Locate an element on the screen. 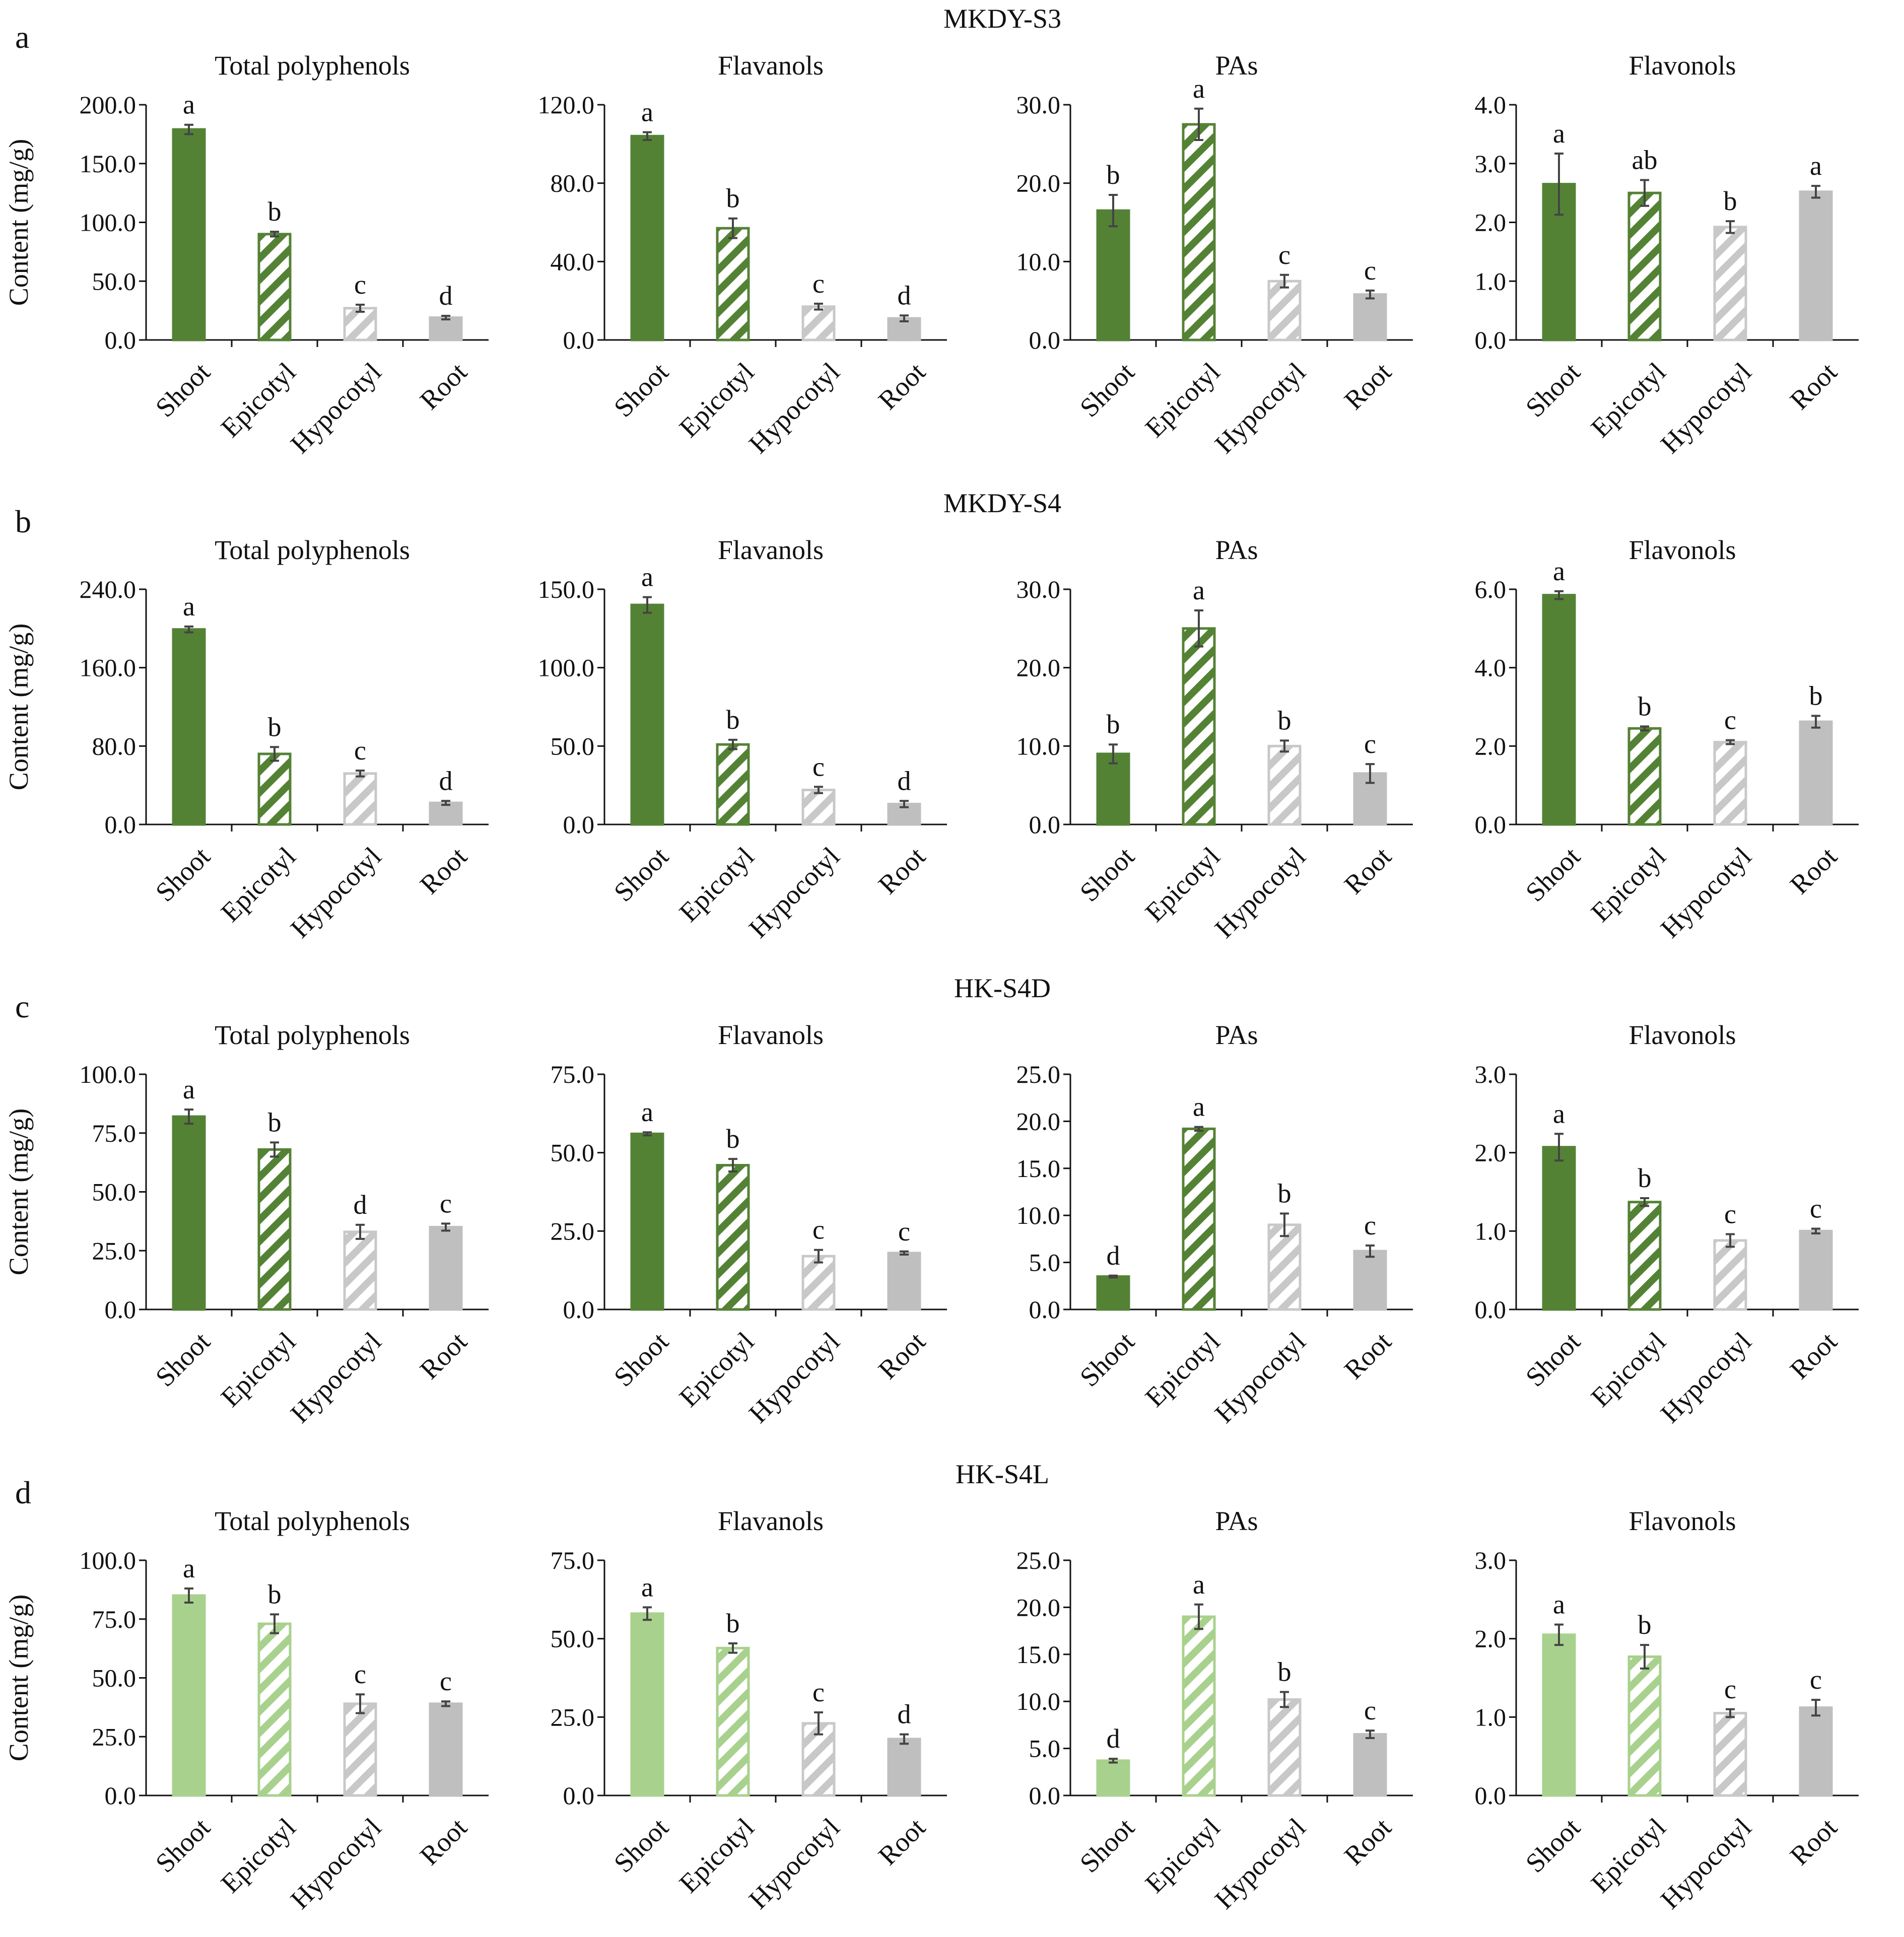 This screenshot has height=1937, width=1904. y-tick-label: 40.0 is located at coordinates (573, 261).